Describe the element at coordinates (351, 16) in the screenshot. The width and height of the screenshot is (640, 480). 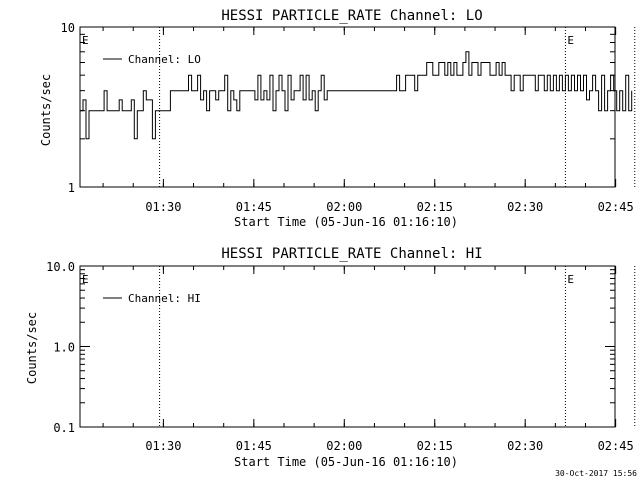
I see `chart-title: HESSI PARTICLE_RATE Channel: LO` at that location.